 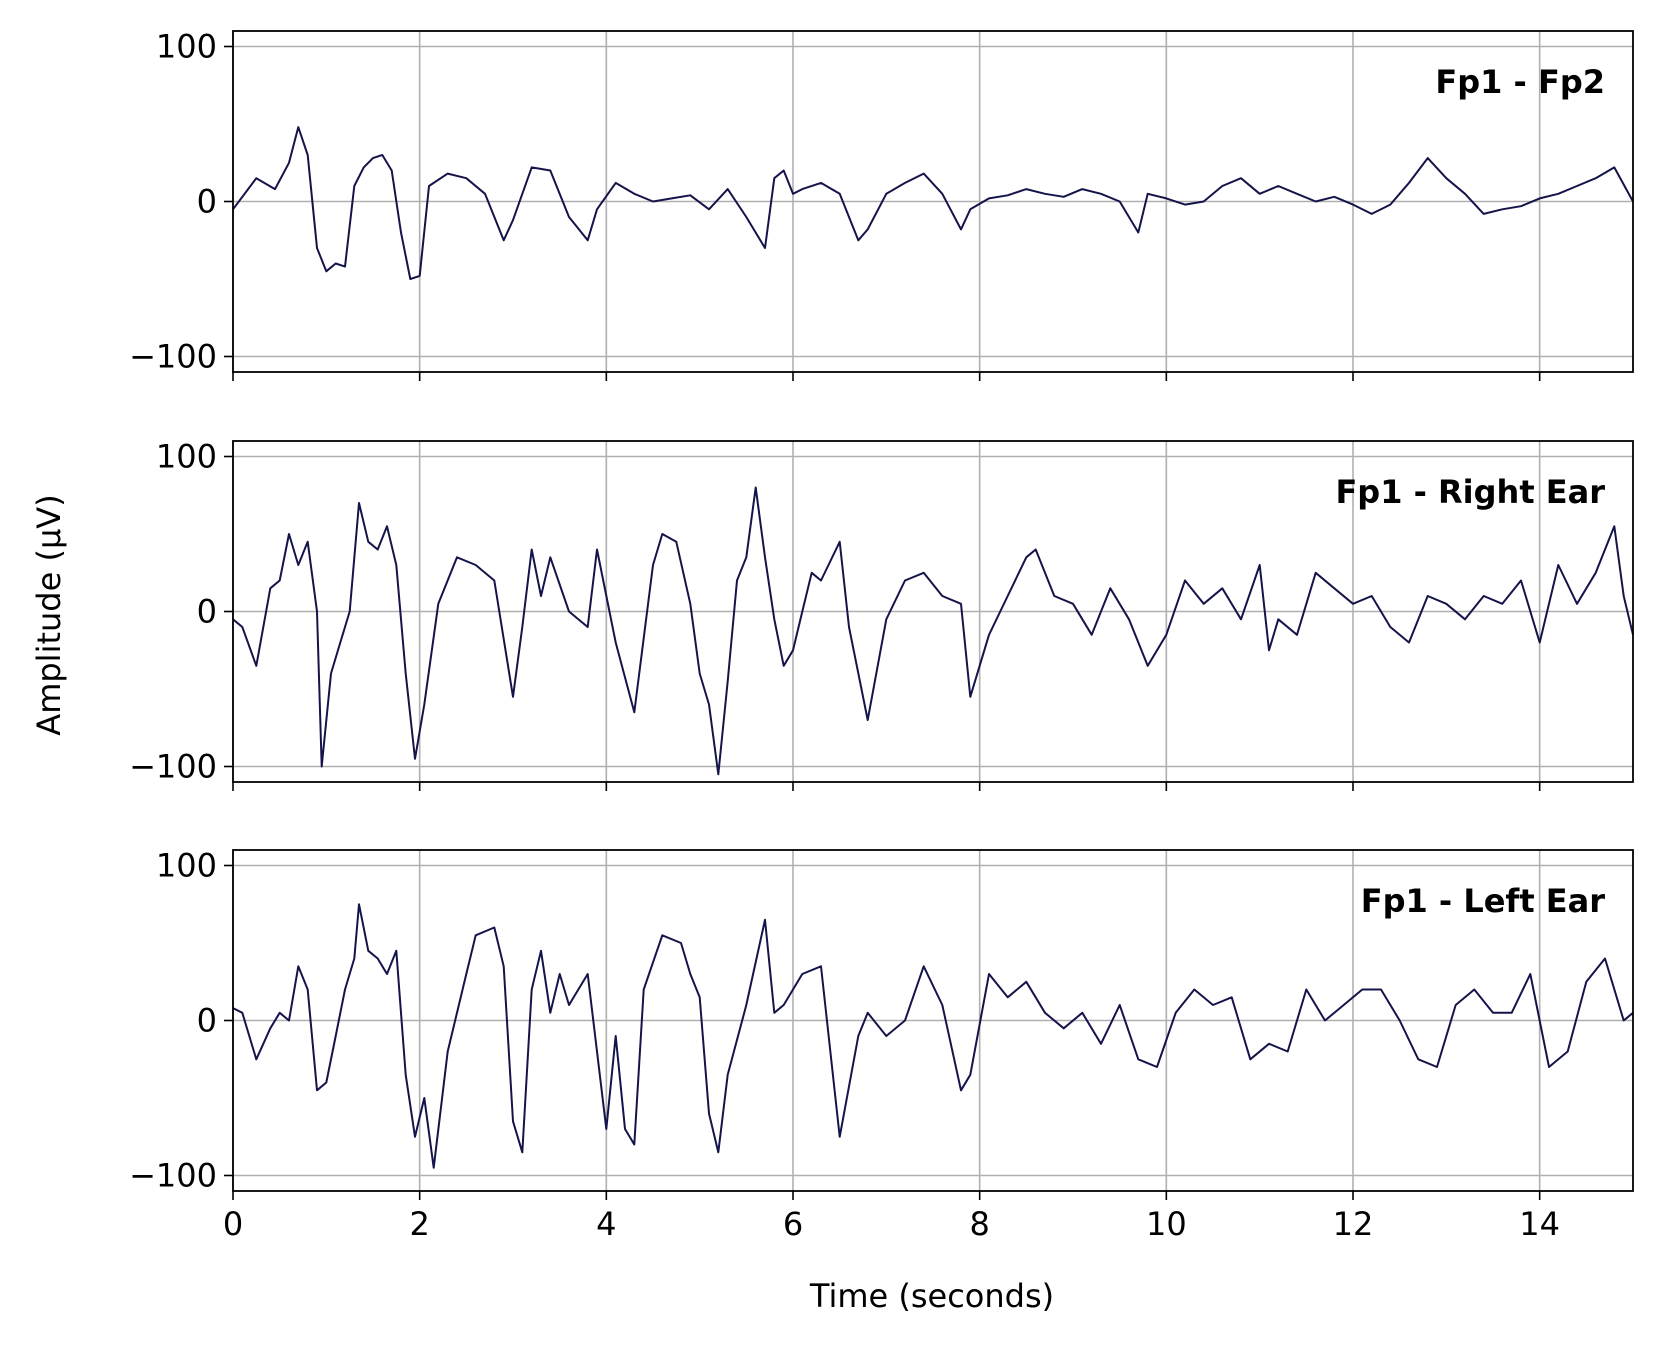 What do you see at coordinates (606, 1224) in the screenshot?
I see `x-tick-label: 4` at bounding box center [606, 1224].